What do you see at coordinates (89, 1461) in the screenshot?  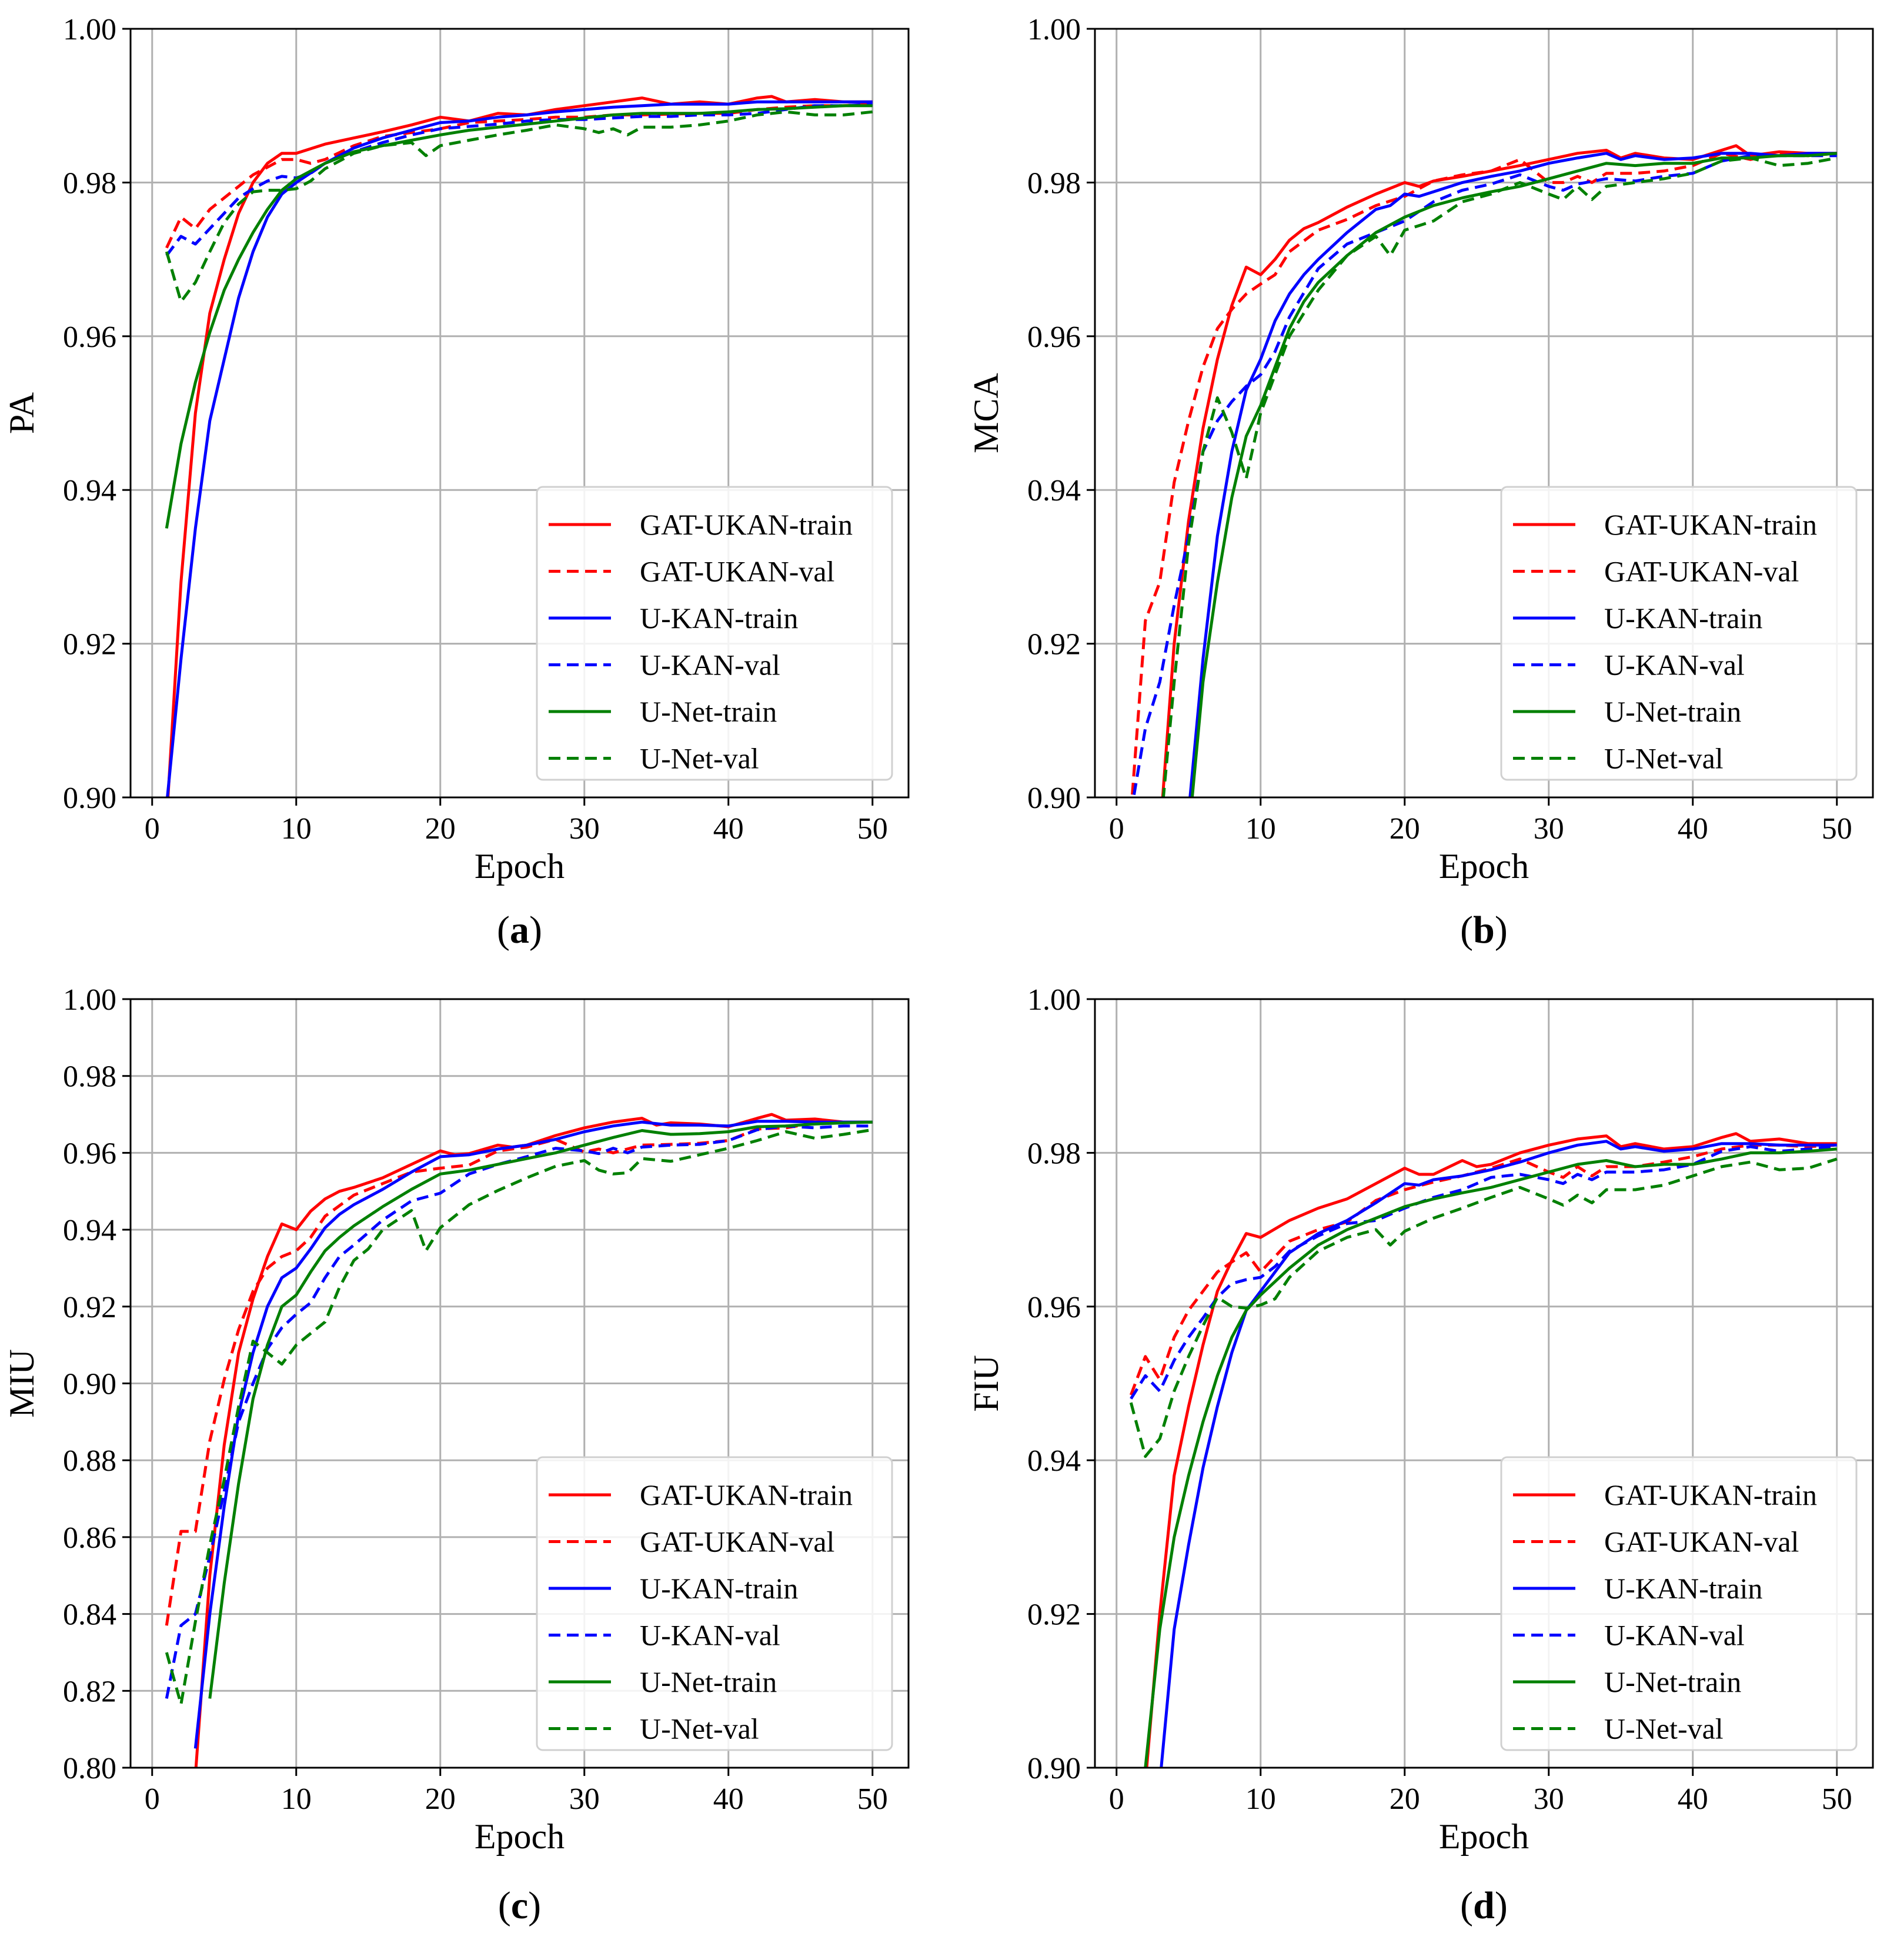 I see `y-tick-label: 0.88` at bounding box center [89, 1461].